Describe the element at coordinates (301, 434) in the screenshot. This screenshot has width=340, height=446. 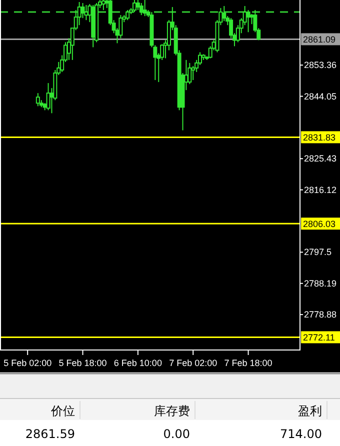
I see `text: 714.00` at that location.